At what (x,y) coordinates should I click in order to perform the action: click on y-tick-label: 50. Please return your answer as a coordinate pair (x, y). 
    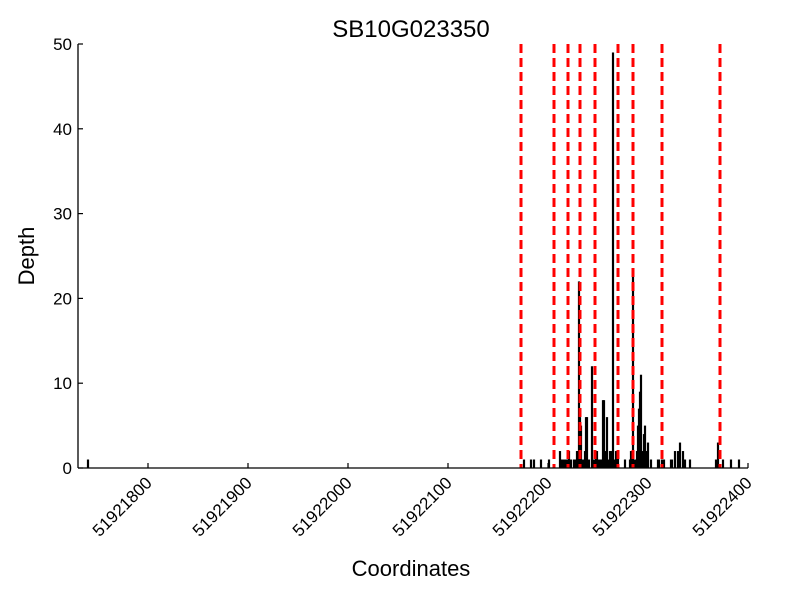
    Looking at the image, I should click on (62, 44).